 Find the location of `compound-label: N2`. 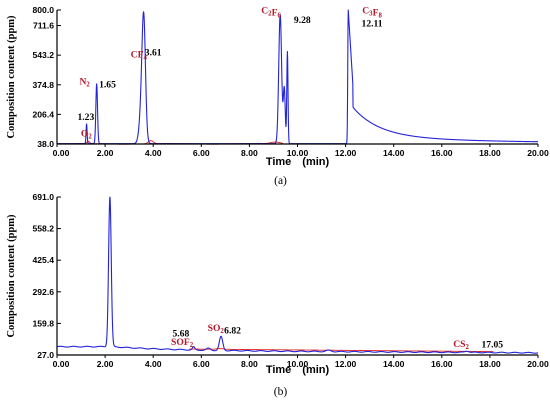

compound-label: N2 is located at coordinates (84, 83).